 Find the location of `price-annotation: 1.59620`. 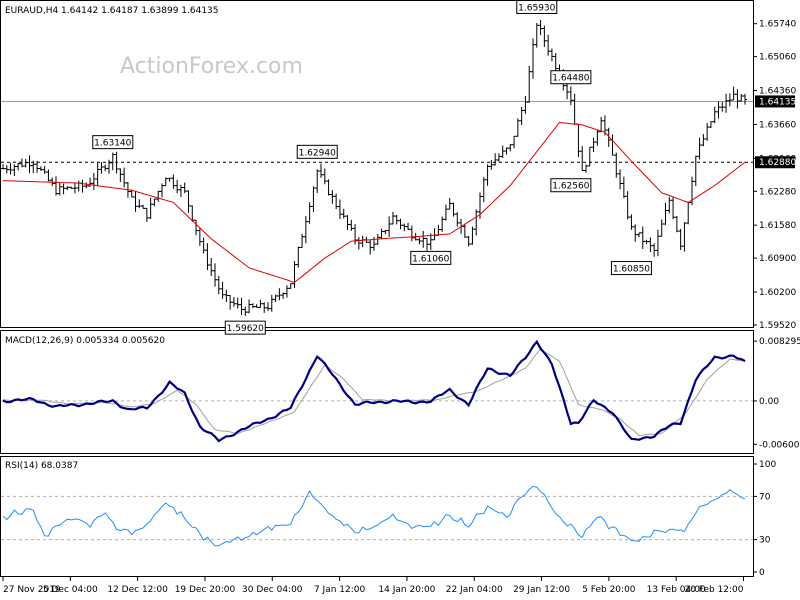

price-annotation: 1.59620 is located at coordinates (245, 327).